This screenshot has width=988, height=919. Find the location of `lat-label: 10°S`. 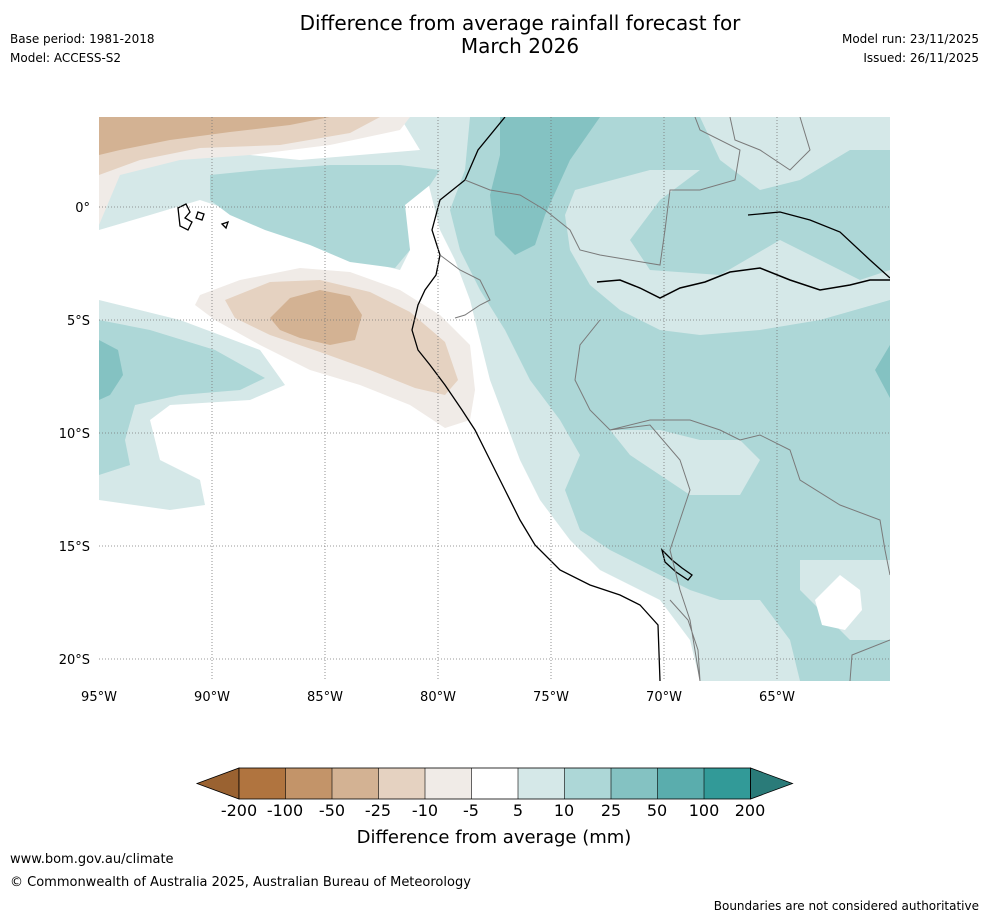

lat-label: 10°S is located at coordinates (74, 434).